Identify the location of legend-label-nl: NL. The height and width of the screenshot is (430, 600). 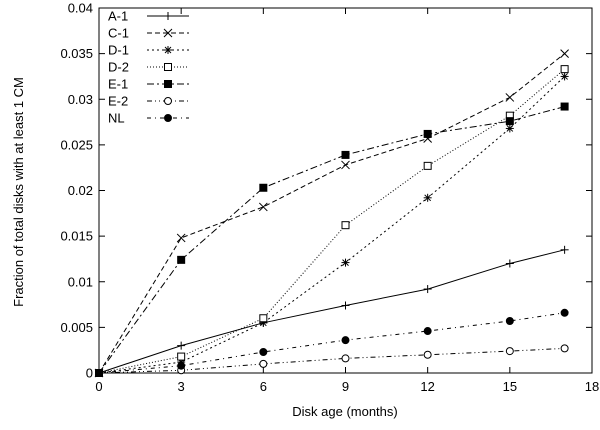
(116, 118).